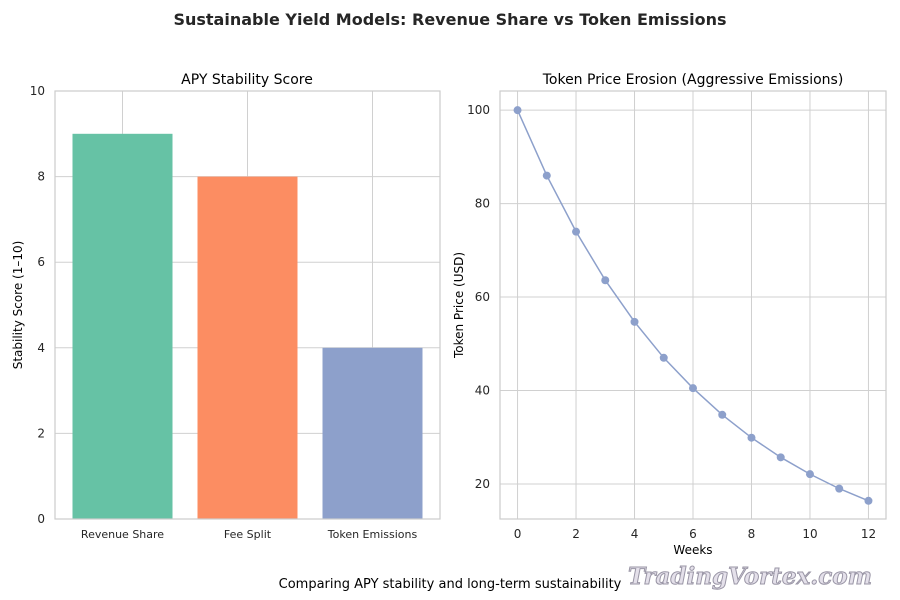 This screenshot has height=600, width=900. I want to click on y-tick-label: 60, so click(482, 297).